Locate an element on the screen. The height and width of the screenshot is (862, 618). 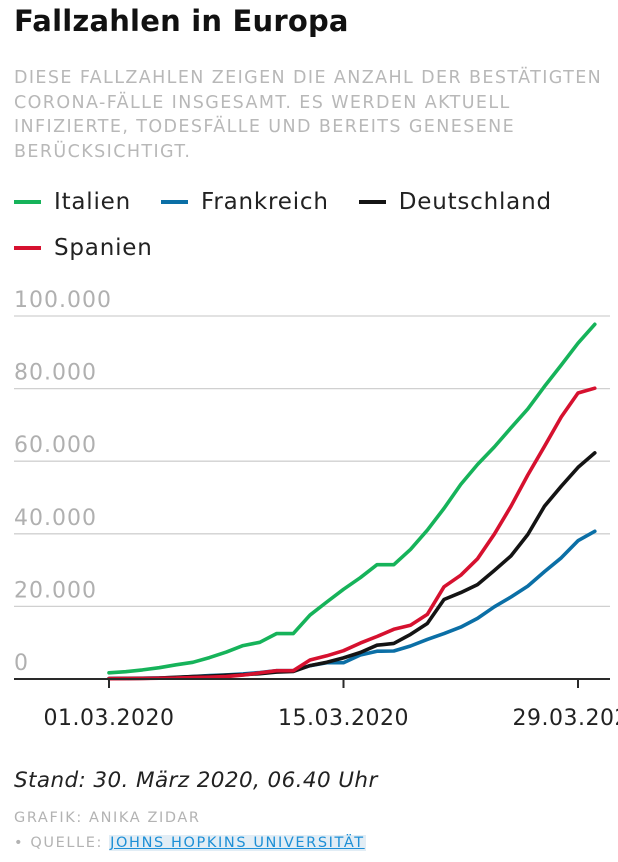
y-tick-label: 60.000 is located at coordinates (55, 445).